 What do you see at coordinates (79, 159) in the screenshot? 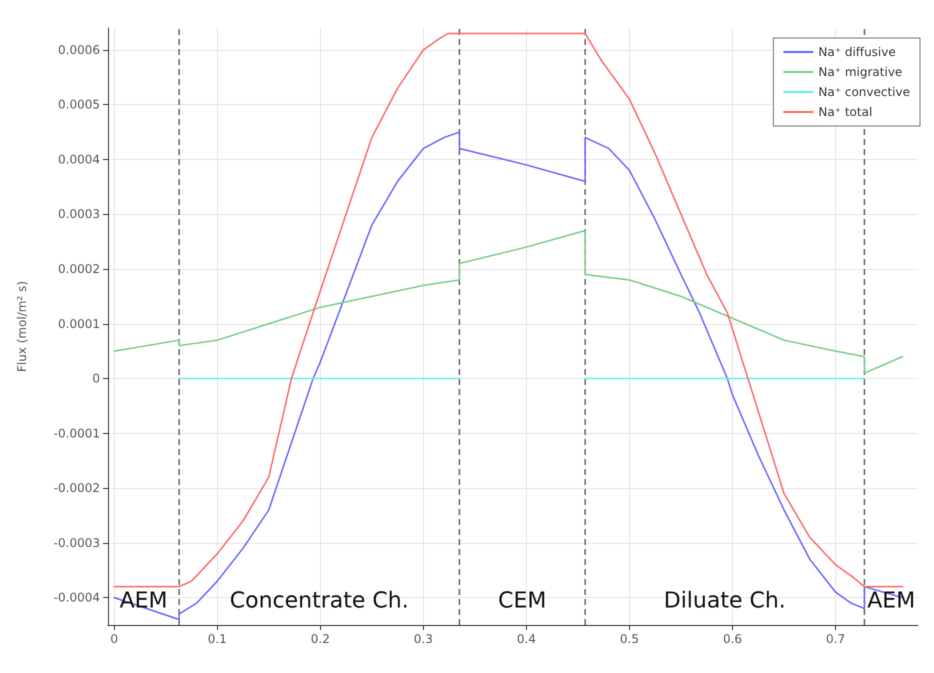
I see `y-tick-label: 0.0004` at bounding box center [79, 159].